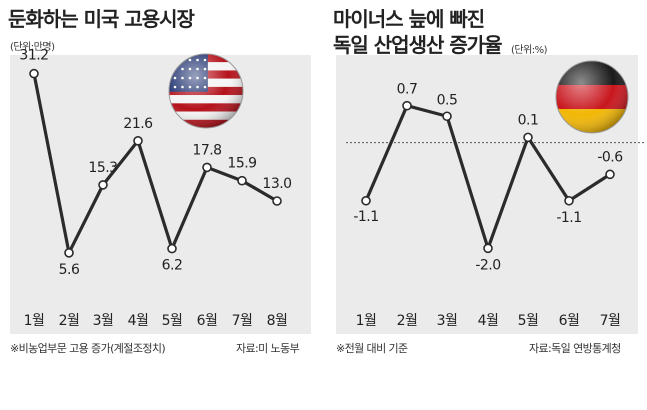  I want to click on left-x-tick-label: 3월, so click(103, 321).